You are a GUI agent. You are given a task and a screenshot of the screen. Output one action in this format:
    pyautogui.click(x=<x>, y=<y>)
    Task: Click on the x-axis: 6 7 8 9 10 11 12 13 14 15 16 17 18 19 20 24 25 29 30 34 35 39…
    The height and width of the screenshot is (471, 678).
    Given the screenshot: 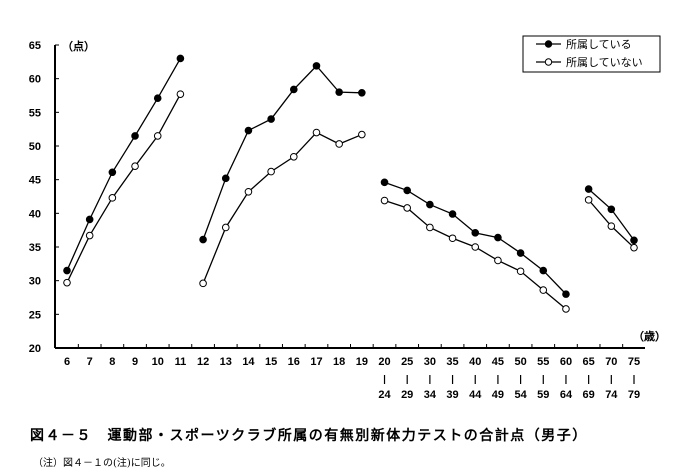 What is the action you would take?
    pyautogui.click(x=350, y=372)
    